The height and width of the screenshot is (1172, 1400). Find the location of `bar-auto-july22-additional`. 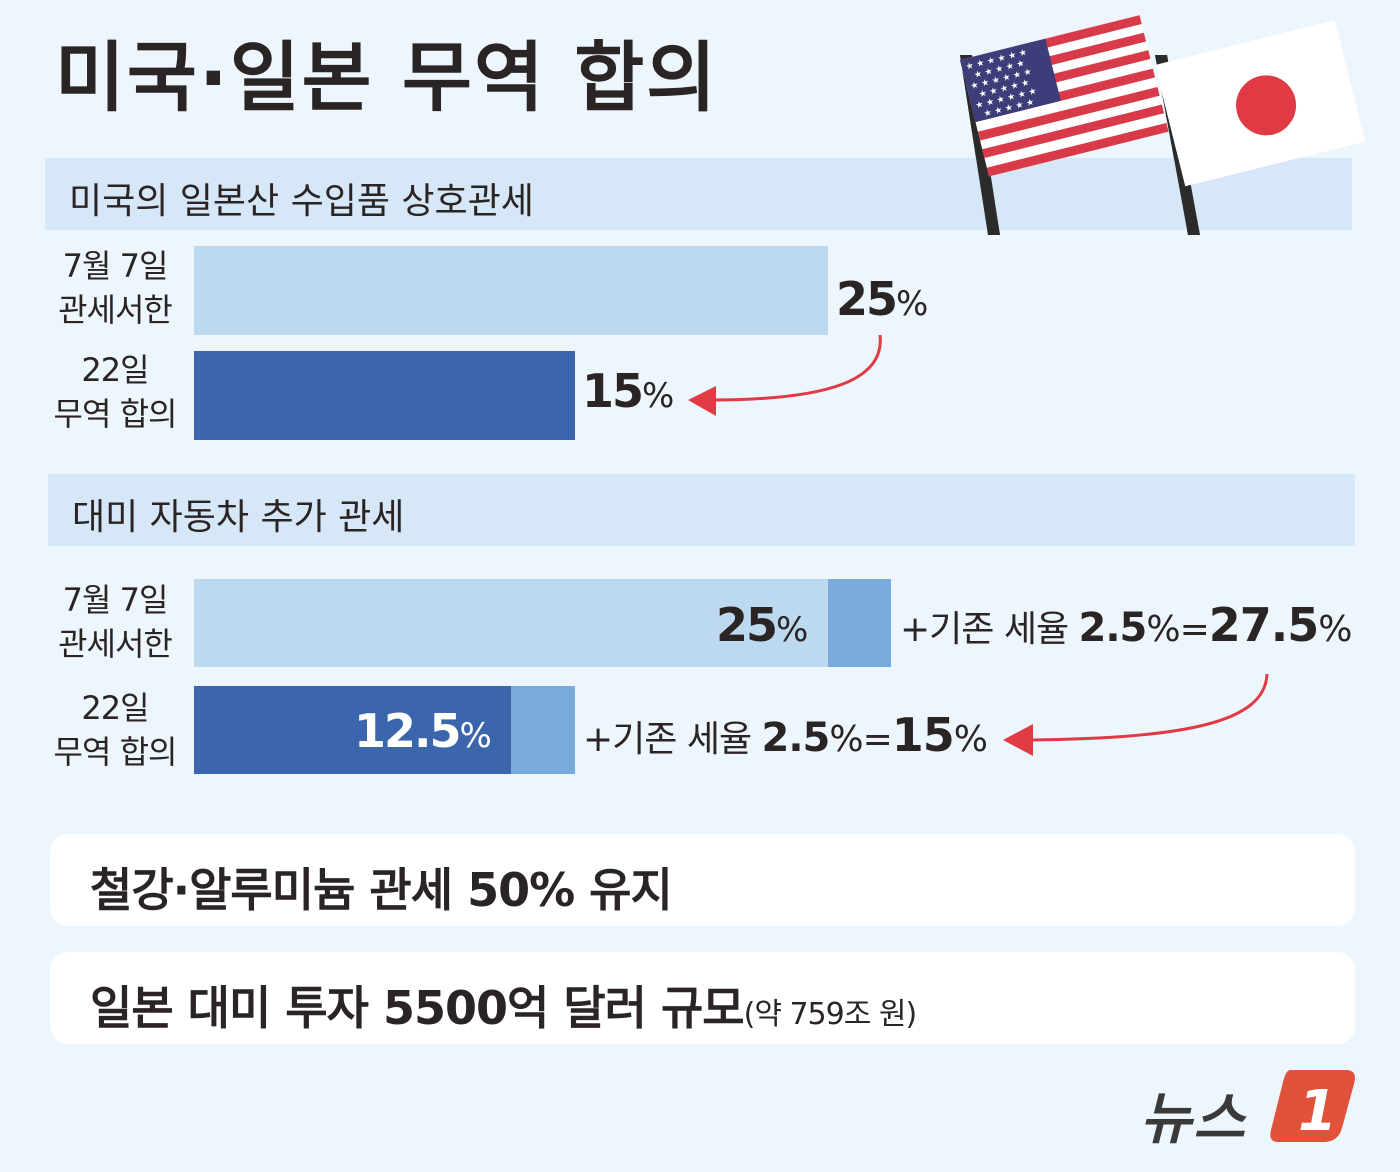

bar-auto-july22-additional is located at coordinates (352, 730).